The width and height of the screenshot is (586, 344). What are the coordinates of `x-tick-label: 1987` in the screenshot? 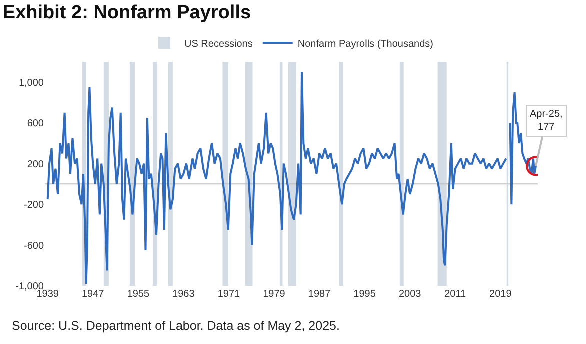 It's located at (320, 294).